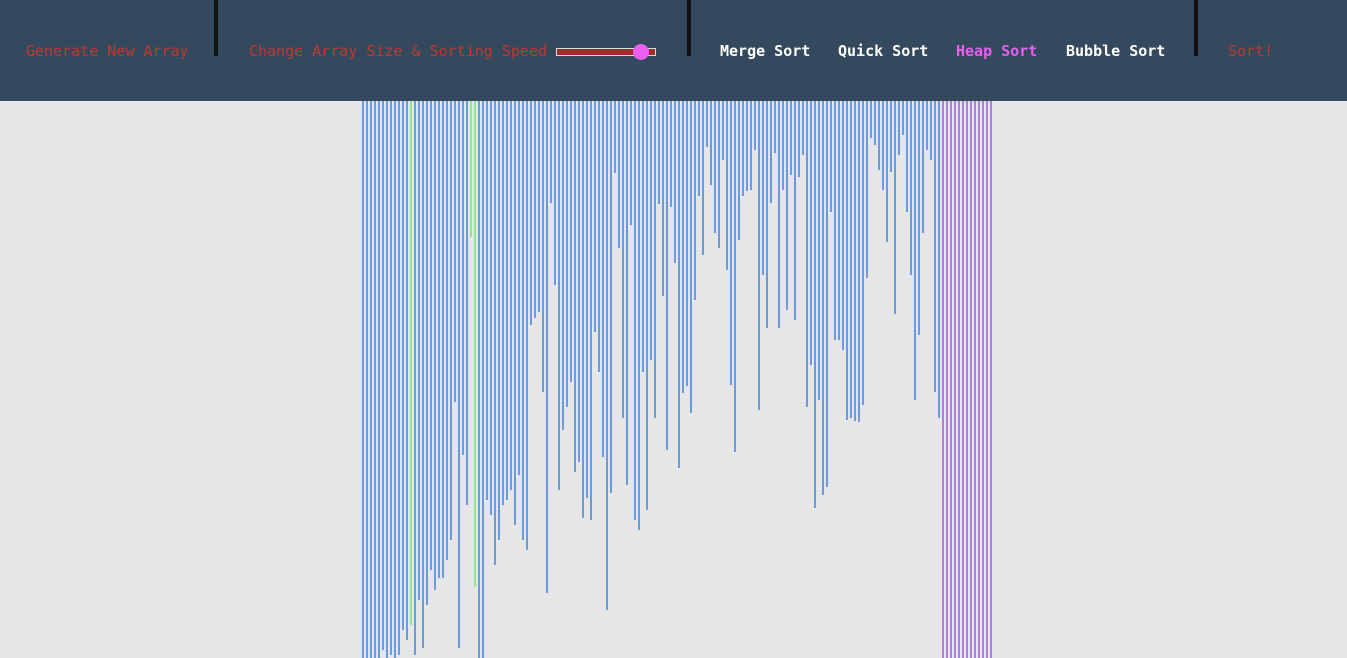 Image resolution: width=1347 pixels, height=658 pixels. I want to click on sort-button: Sort!, so click(1251, 51).